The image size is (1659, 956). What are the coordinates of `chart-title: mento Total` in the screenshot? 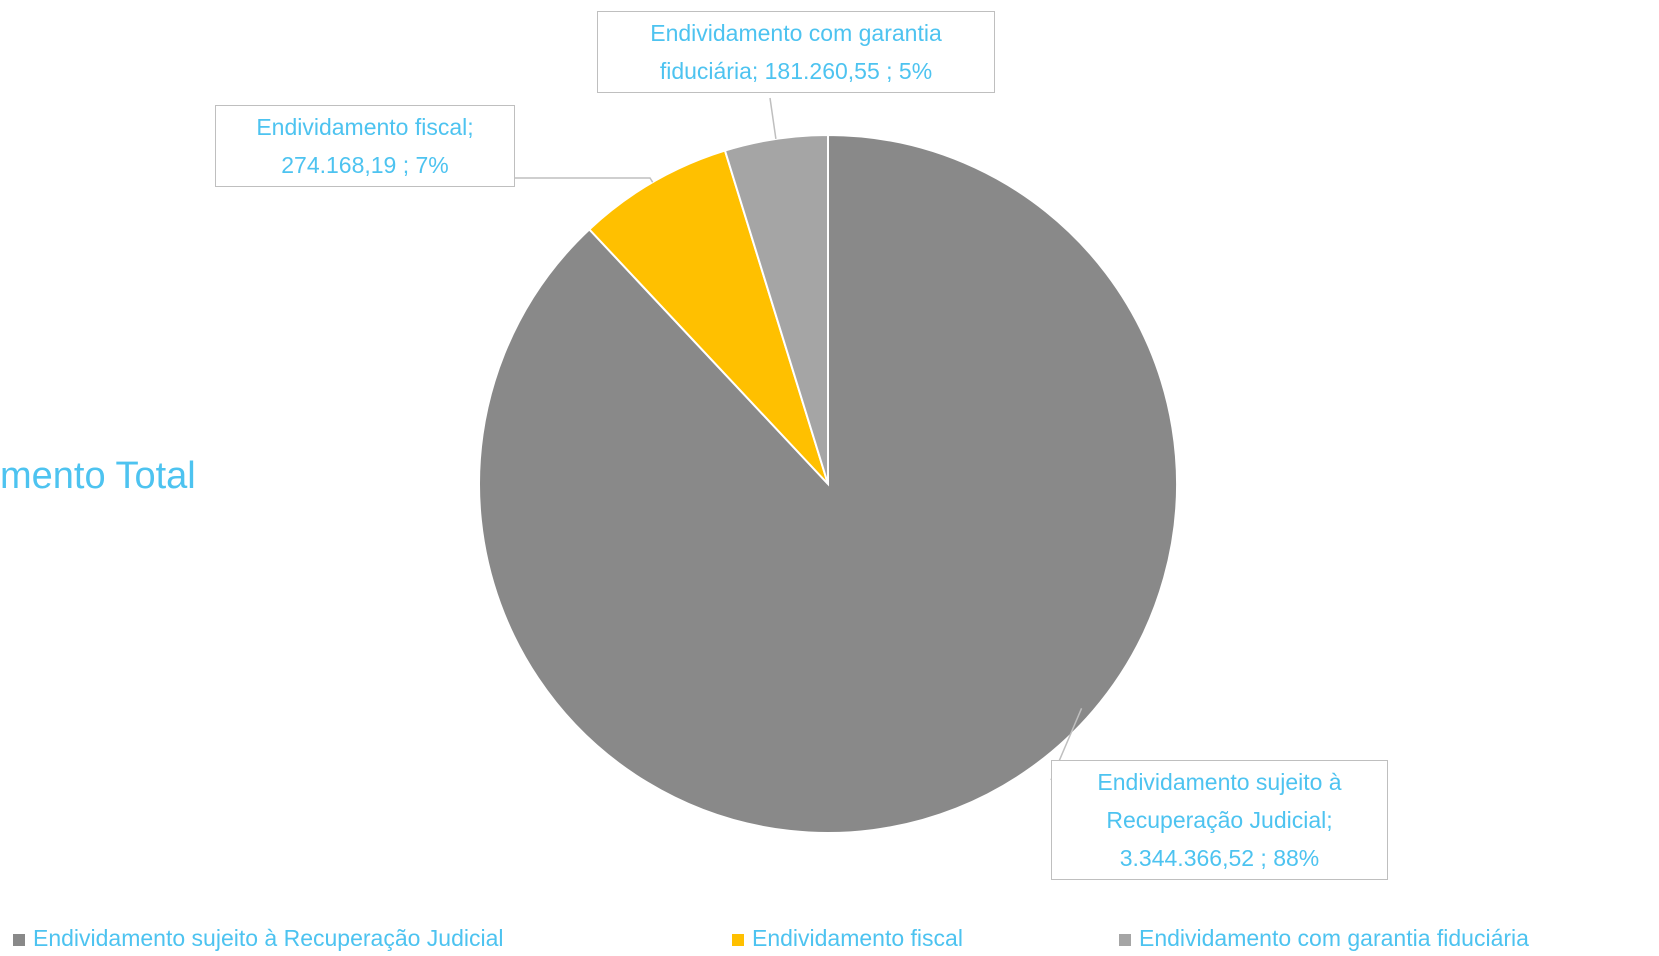 It's located at (98, 476).